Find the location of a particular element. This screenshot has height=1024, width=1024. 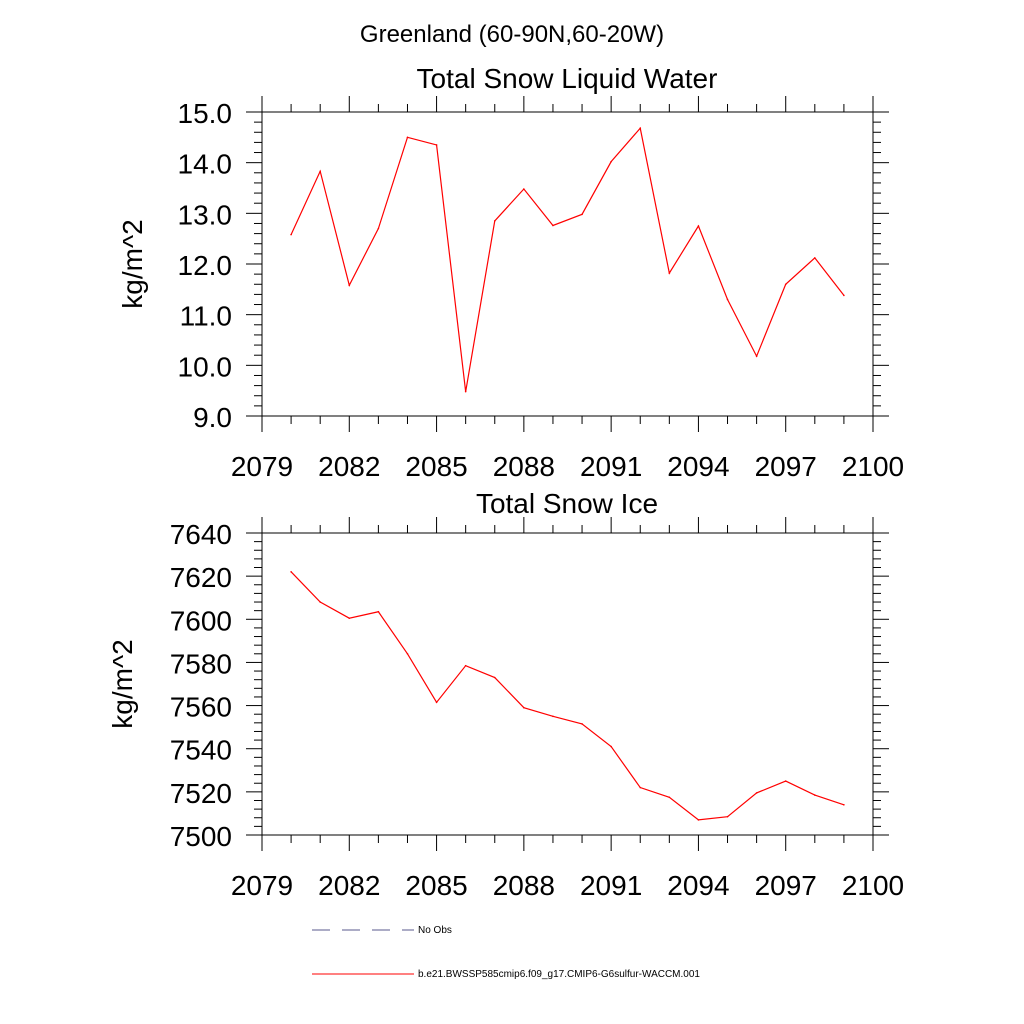

y-tick-label: 7640 is located at coordinates (201, 534).